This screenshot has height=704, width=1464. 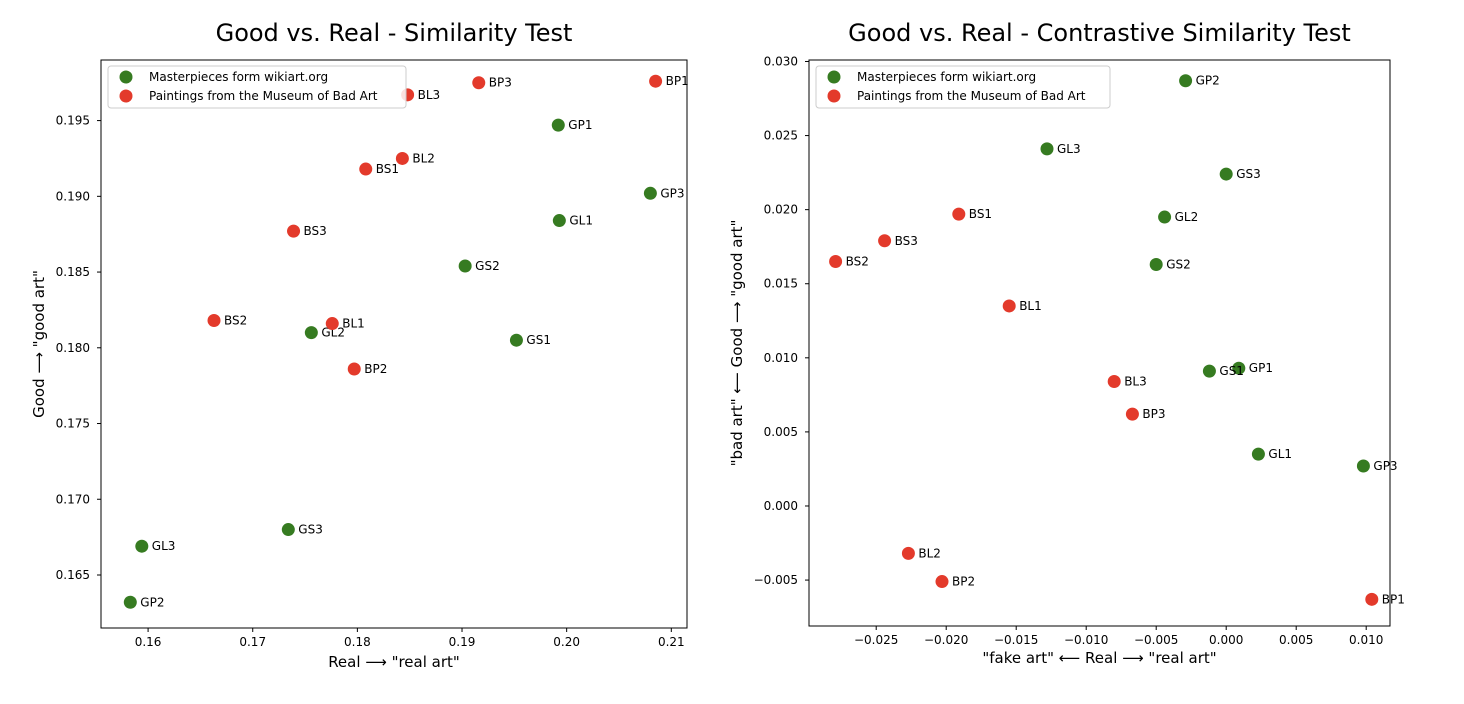 I want to click on x-tick-label: −0.020, so click(x=946, y=640).